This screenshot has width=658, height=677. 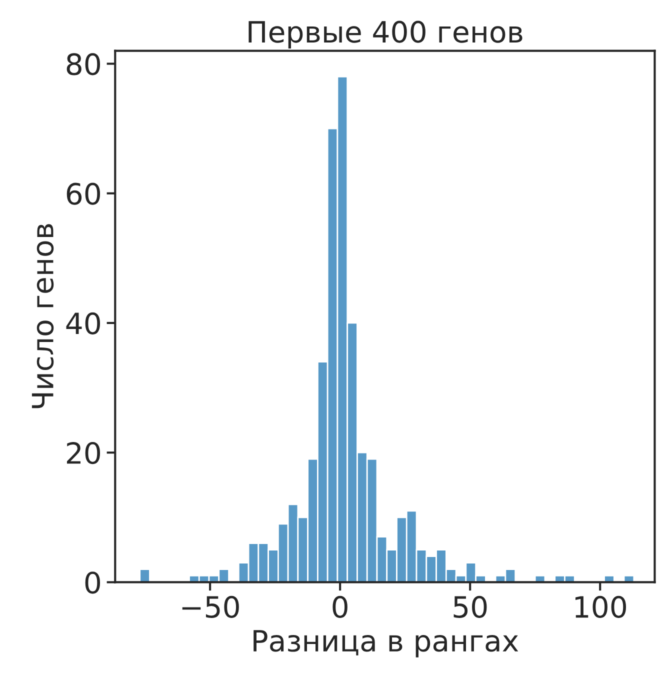 I want to click on x-axis-title: Разница в рангах, so click(x=386, y=644).